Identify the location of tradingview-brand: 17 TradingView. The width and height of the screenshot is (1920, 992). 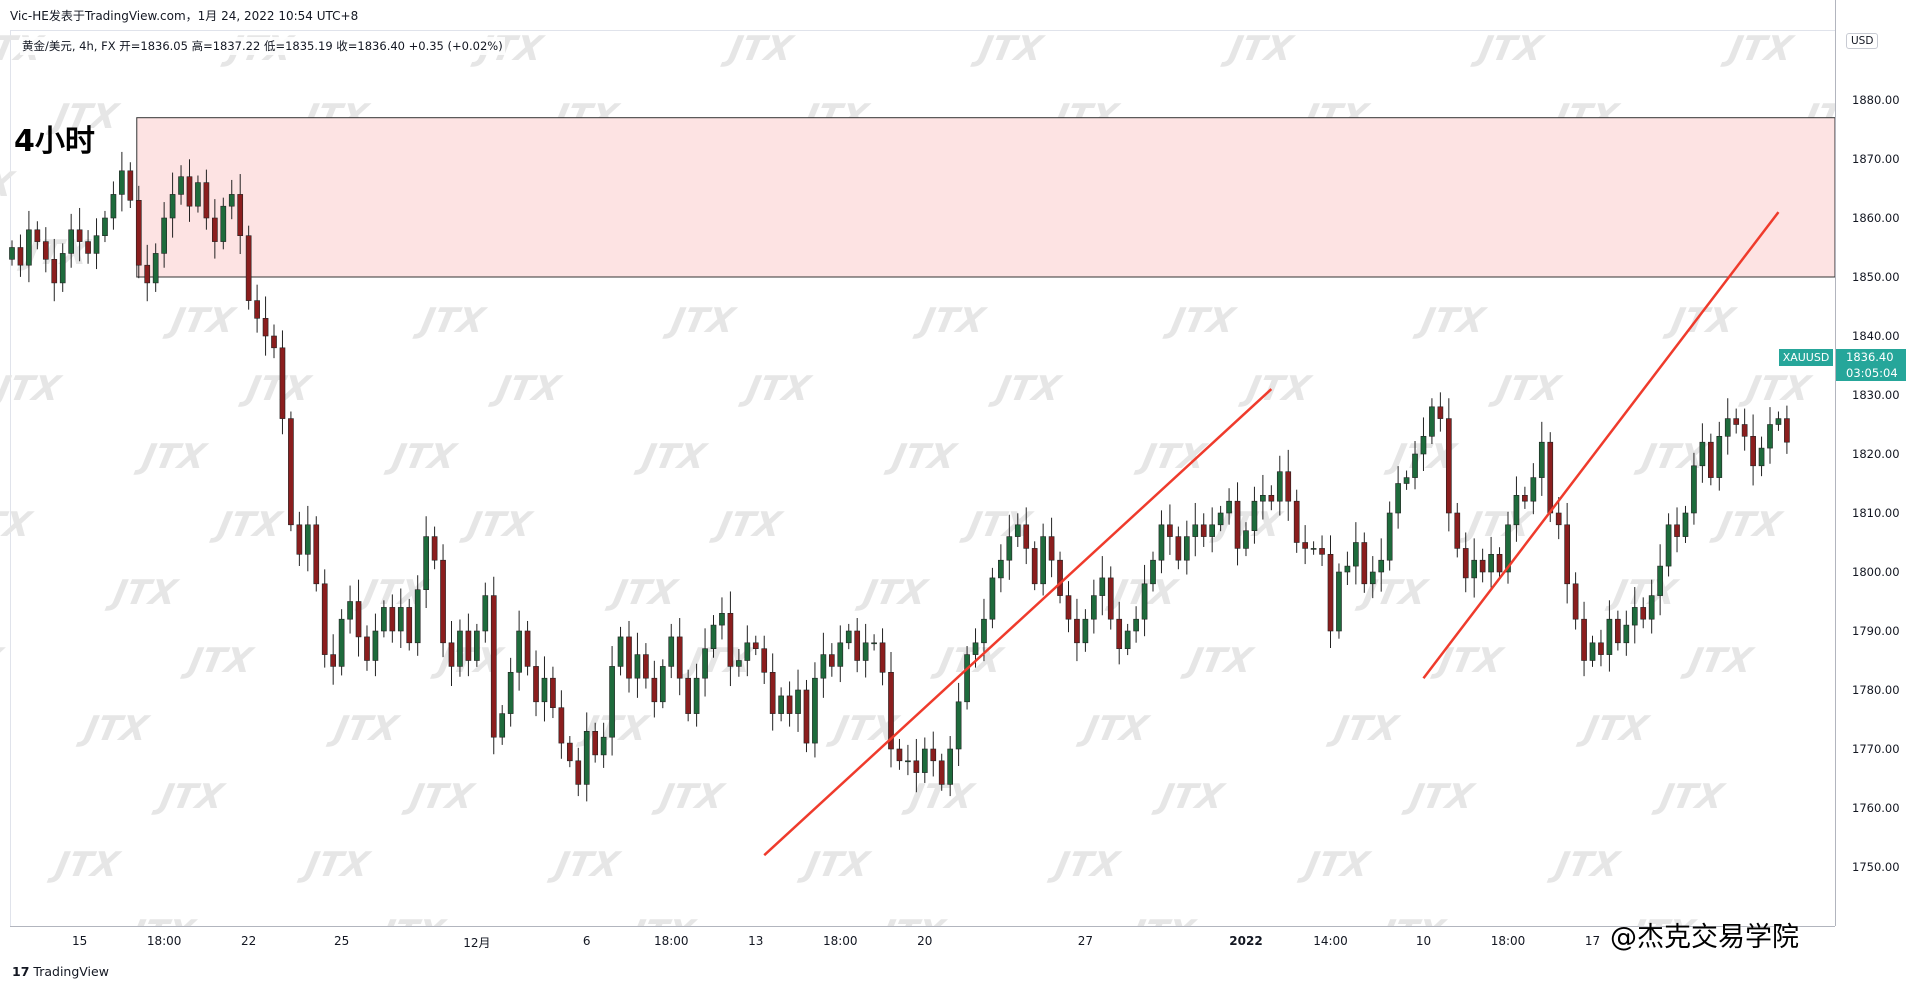
(60, 971).